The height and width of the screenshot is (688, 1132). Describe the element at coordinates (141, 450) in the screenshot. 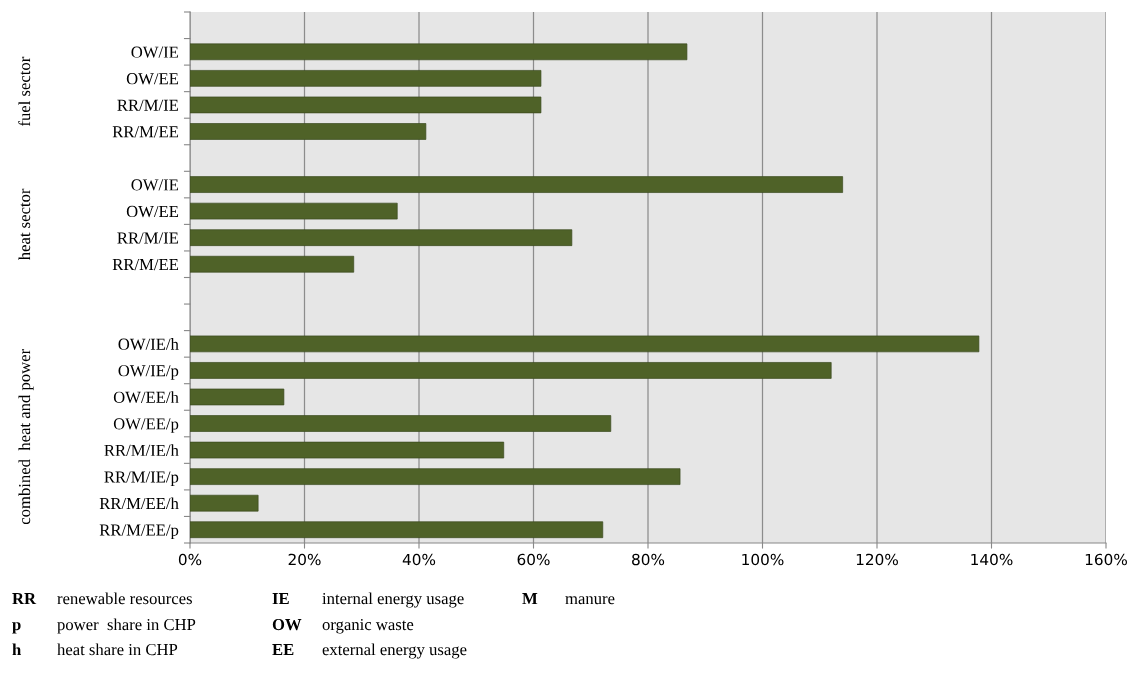

I see `y-tick-label: RR/M/IE/h` at that location.